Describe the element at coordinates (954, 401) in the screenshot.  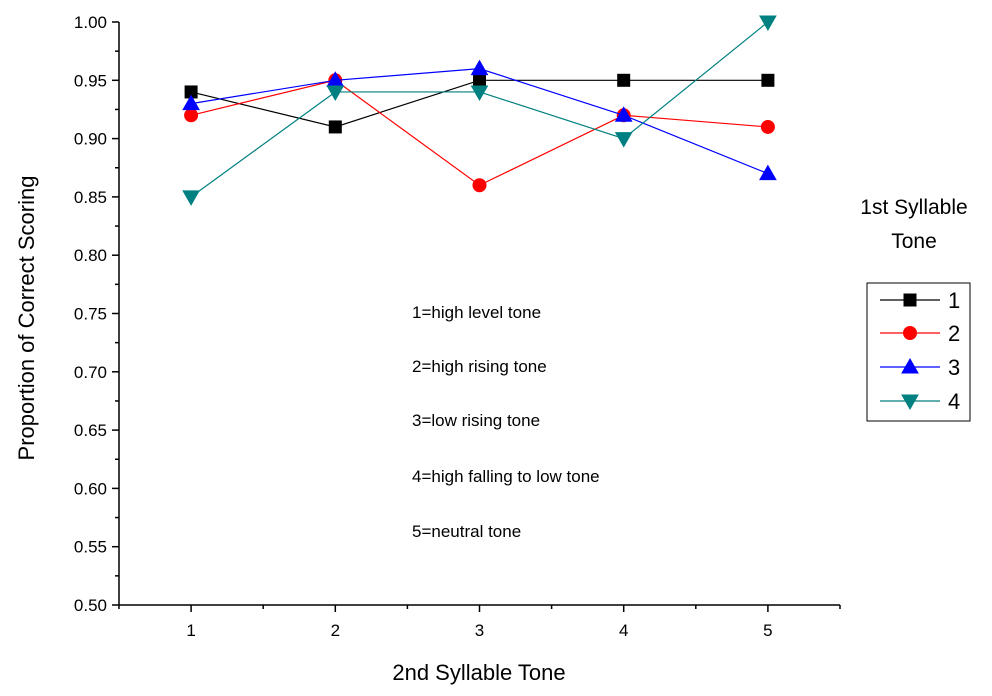
I see `legend-label: 4` at that location.